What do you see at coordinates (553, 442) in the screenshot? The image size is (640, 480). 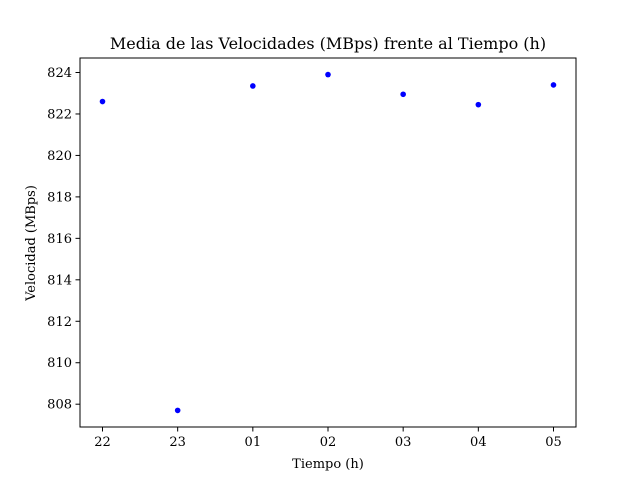 I see `x-tick-label: 05` at bounding box center [553, 442].